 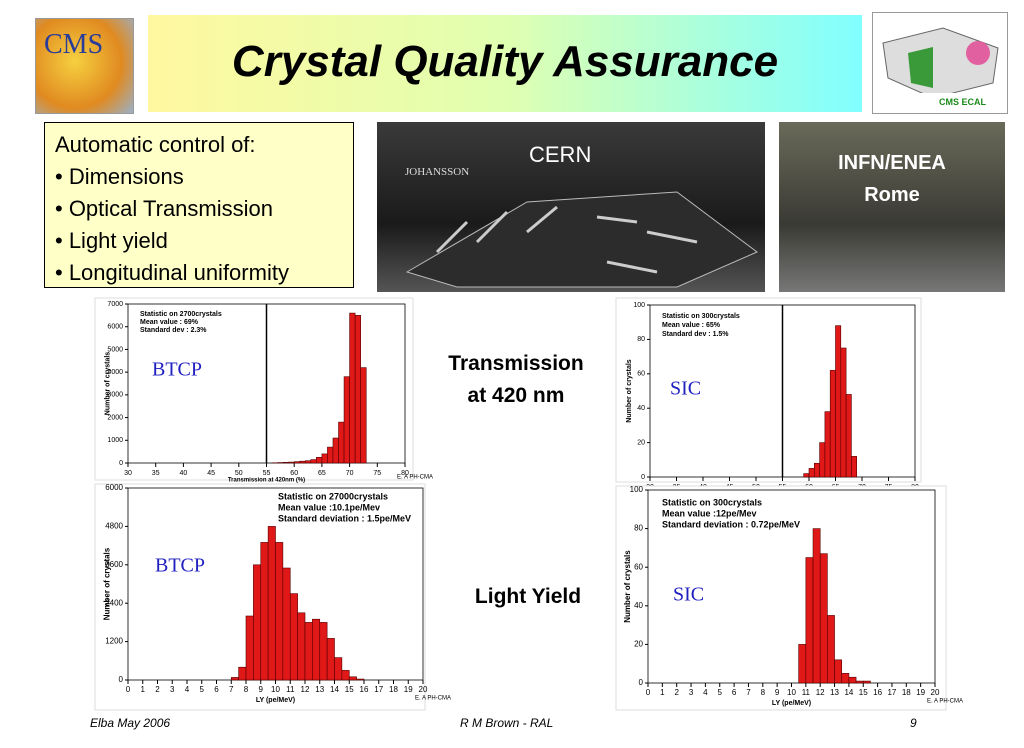 What do you see at coordinates (709, 513) in the screenshot?
I see `stats-text: Mean value :12pe/Mev` at bounding box center [709, 513].